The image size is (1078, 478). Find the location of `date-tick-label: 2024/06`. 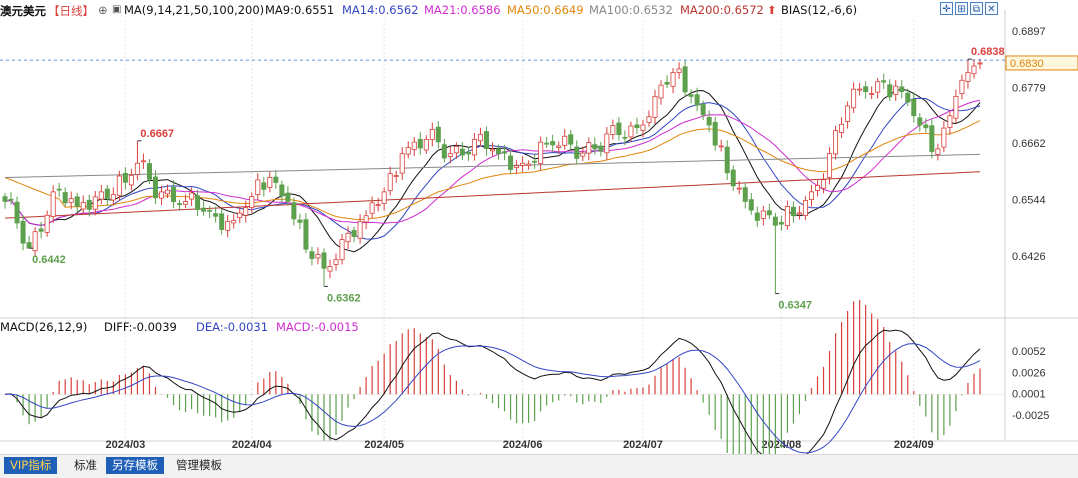

date-tick-label: 2024/06 is located at coordinates (523, 445).